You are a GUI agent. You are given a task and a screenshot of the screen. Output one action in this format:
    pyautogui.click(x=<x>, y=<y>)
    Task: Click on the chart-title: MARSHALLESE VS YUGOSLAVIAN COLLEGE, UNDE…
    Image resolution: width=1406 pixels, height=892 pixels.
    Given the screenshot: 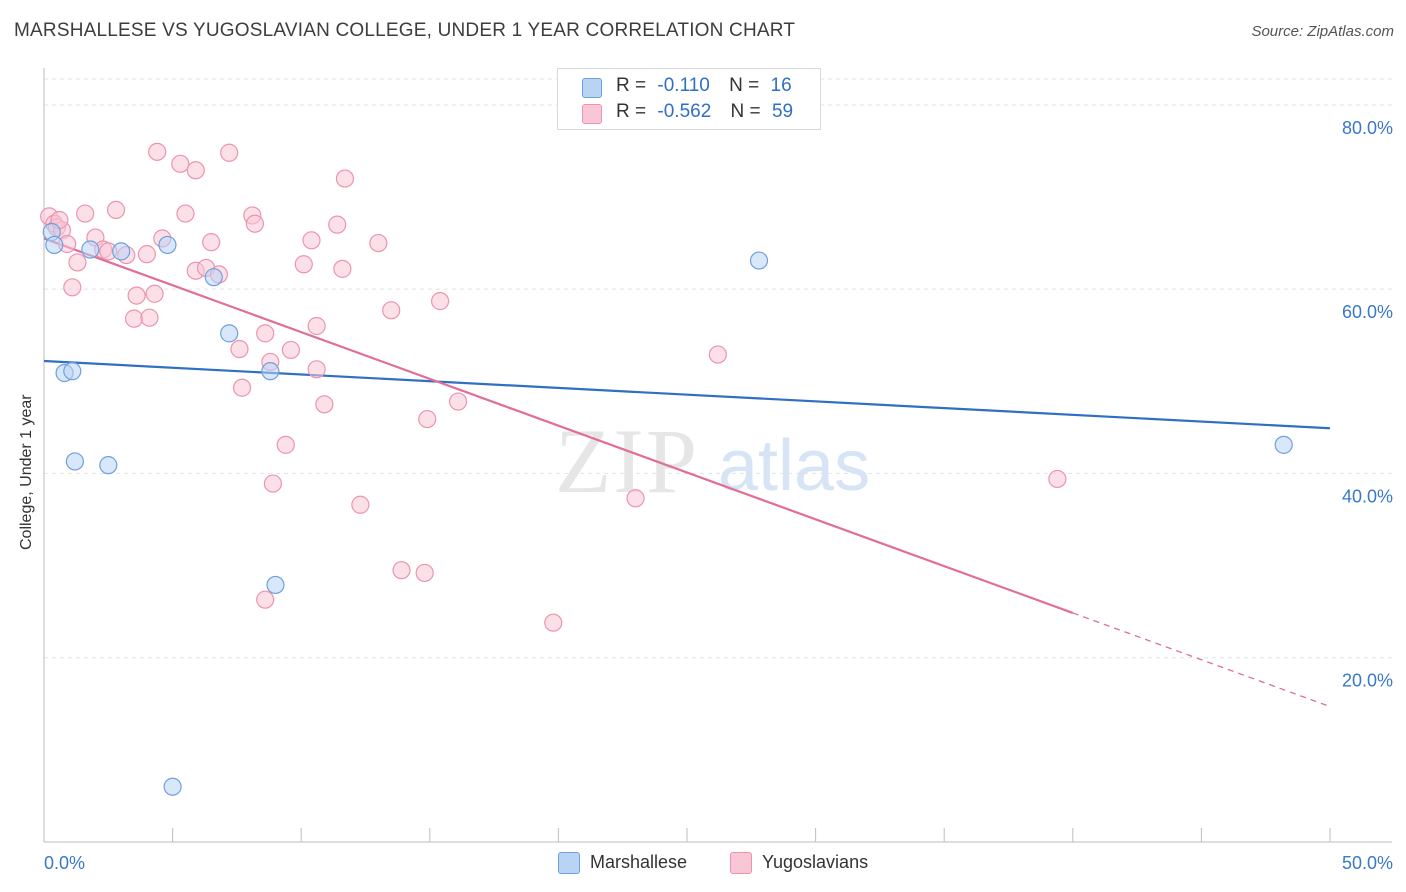 What is the action you would take?
    pyautogui.click(x=405, y=30)
    